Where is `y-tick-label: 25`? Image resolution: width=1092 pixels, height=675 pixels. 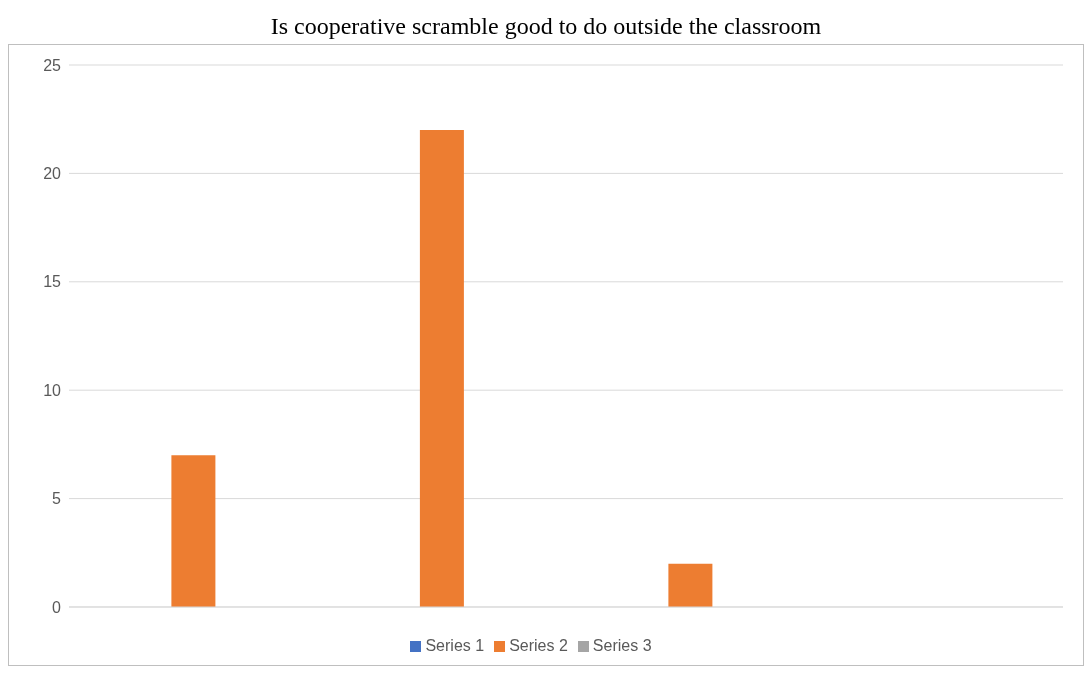 y-tick-label: 25 is located at coordinates (52, 65).